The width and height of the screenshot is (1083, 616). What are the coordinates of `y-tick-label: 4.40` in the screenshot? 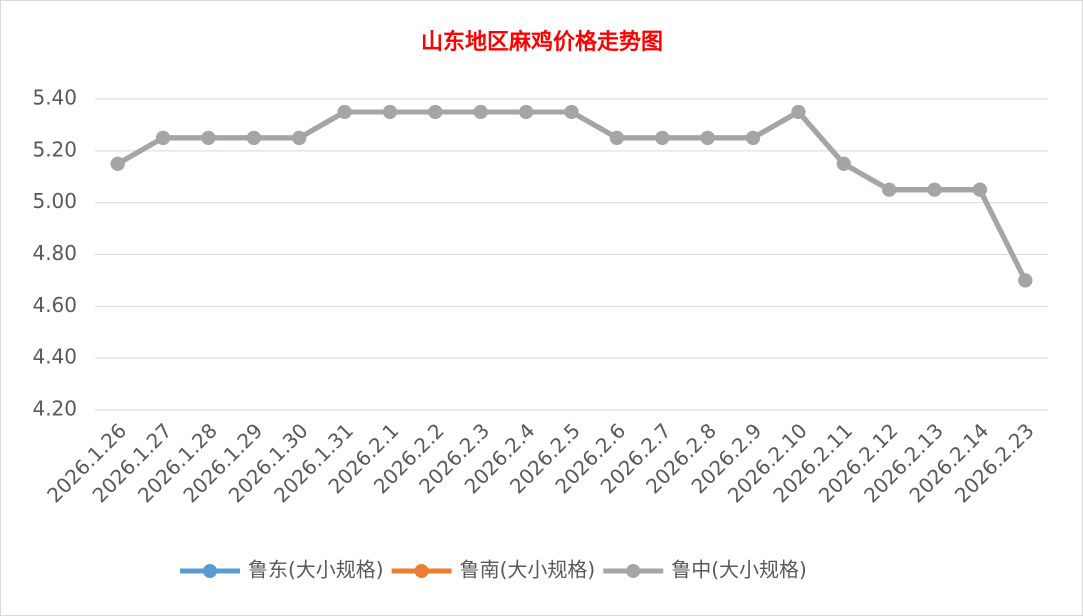 It's located at (54, 357).